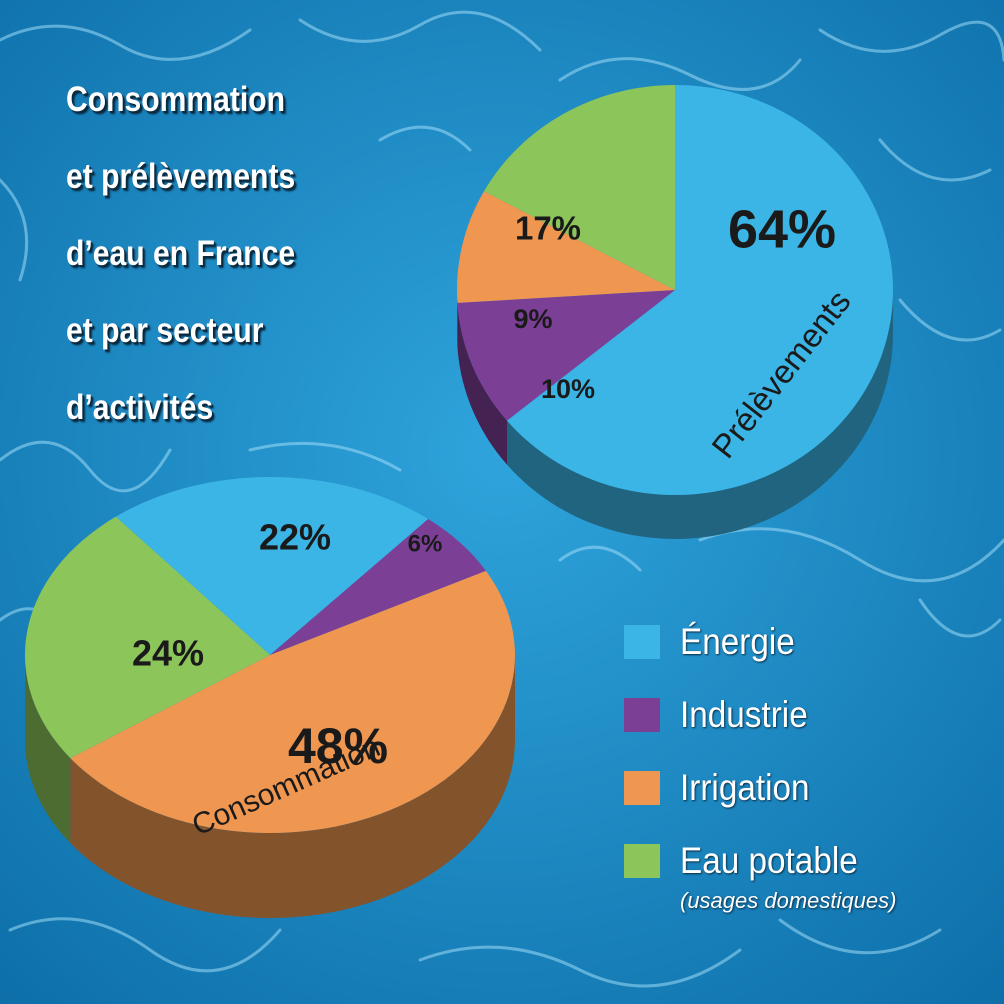  I want to click on title-line: Consommation, so click(176, 99).